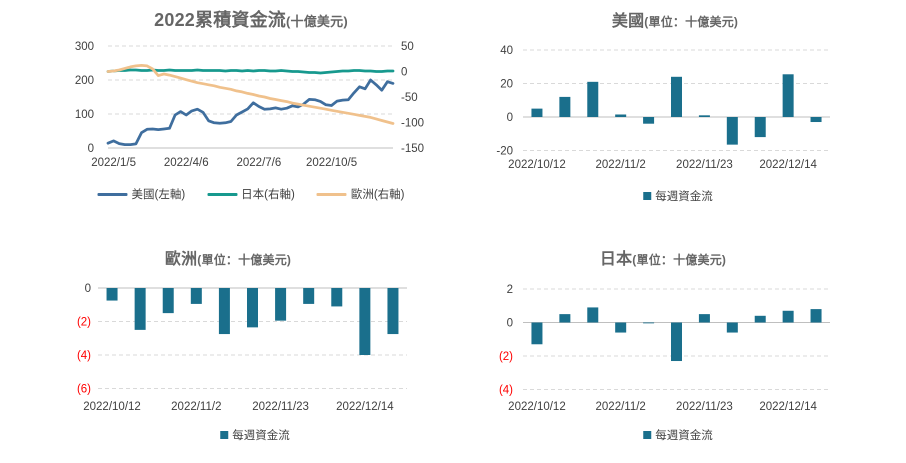  I want to click on europe-line-swatch, so click(331, 194).